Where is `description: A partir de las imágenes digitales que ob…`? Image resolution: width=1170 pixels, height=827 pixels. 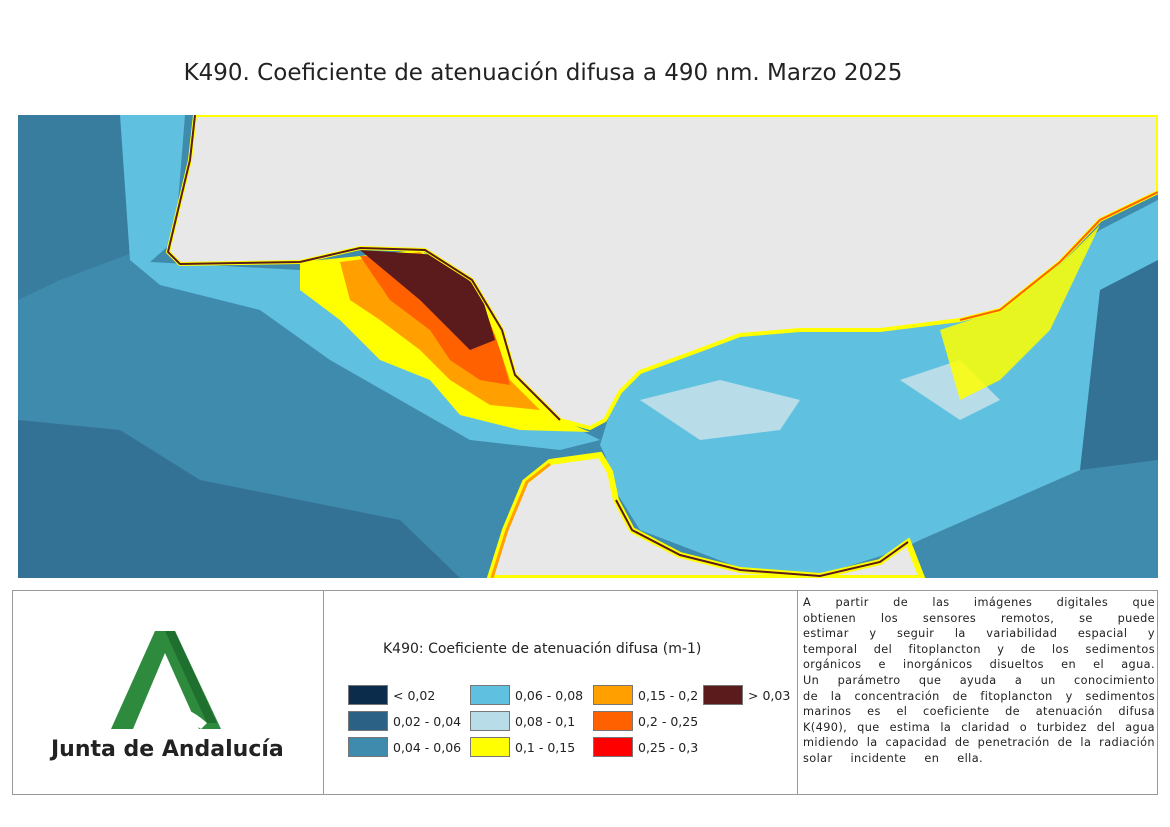 description: A partir de las imágenes digitales que ob… is located at coordinates (979, 681).